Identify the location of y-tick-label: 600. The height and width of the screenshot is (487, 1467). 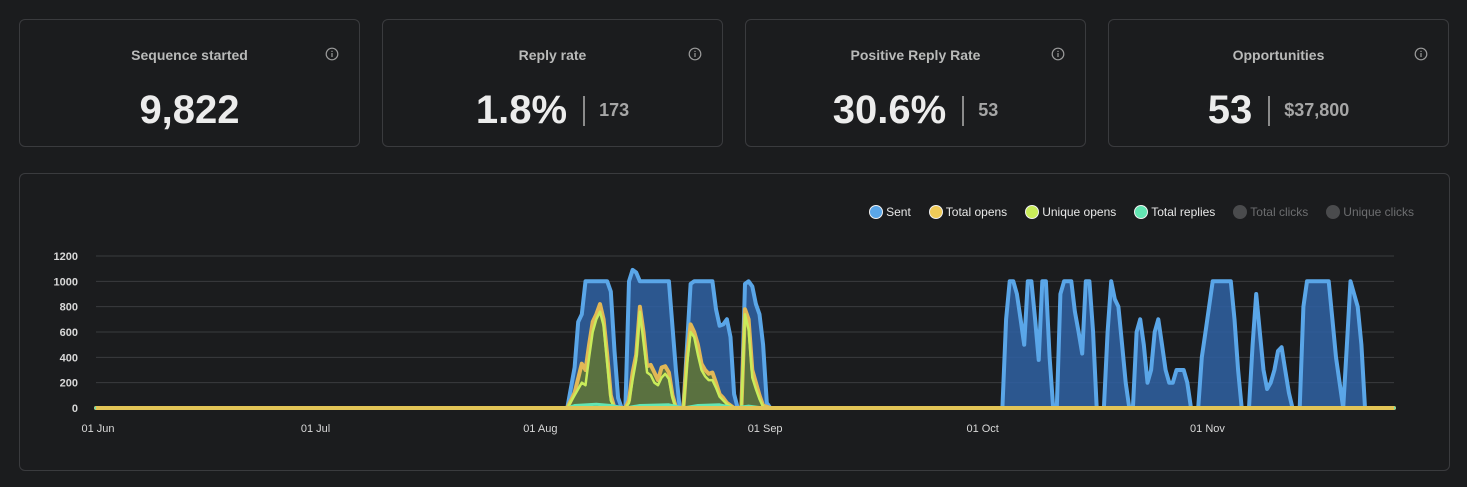
(69, 333).